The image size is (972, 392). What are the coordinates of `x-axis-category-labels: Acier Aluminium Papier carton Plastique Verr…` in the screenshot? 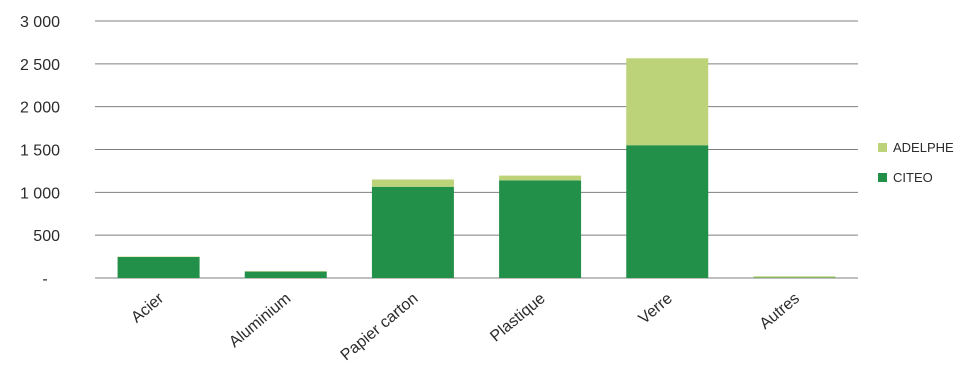 It's located at (465, 327).